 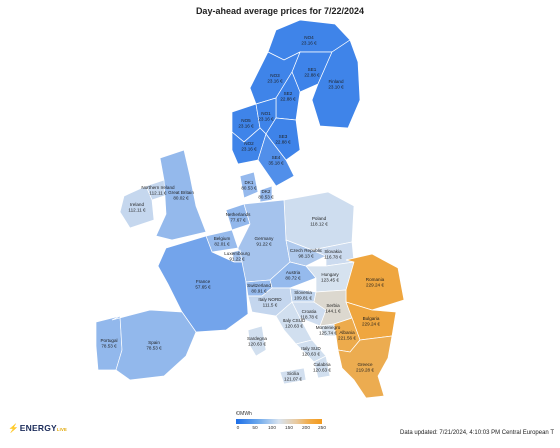 I want to click on region-price-label: 123.45 €, so click(x=330, y=280).